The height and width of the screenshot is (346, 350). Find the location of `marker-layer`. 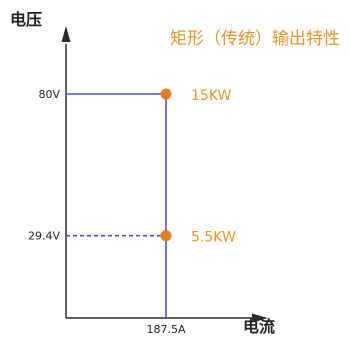

marker-layer is located at coordinates (166, 165).